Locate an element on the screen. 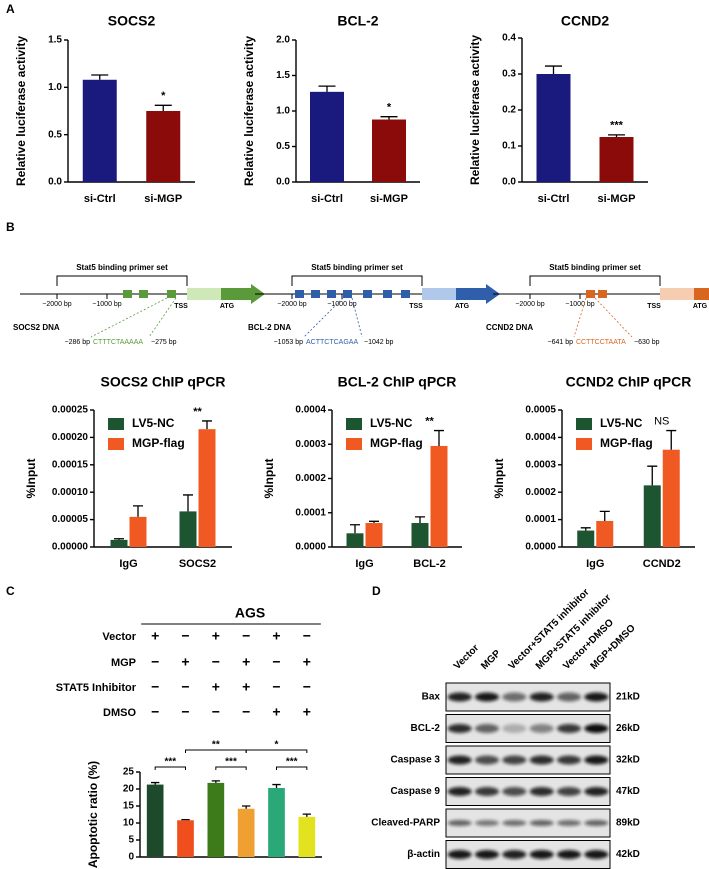  y-tick-label: 0.00015 is located at coordinates (70, 464).